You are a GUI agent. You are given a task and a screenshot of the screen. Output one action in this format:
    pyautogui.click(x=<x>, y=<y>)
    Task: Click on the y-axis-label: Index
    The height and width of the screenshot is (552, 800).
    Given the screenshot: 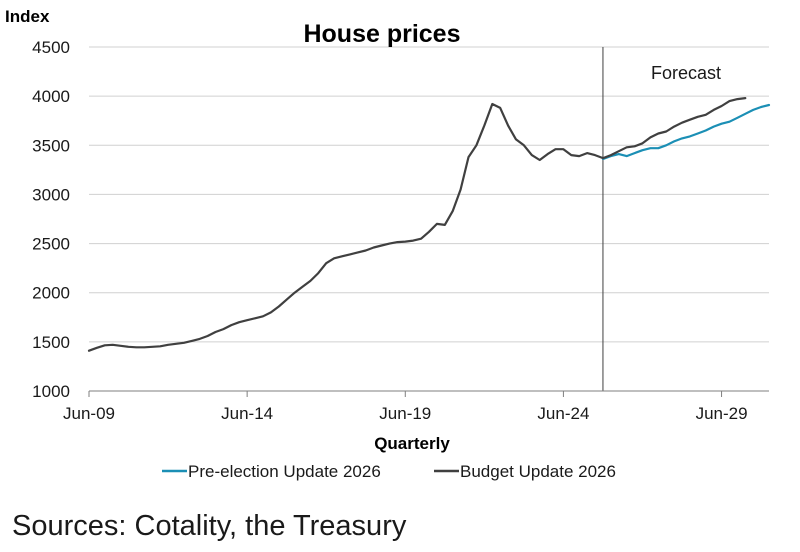 What is the action you would take?
    pyautogui.click(x=27, y=16)
    